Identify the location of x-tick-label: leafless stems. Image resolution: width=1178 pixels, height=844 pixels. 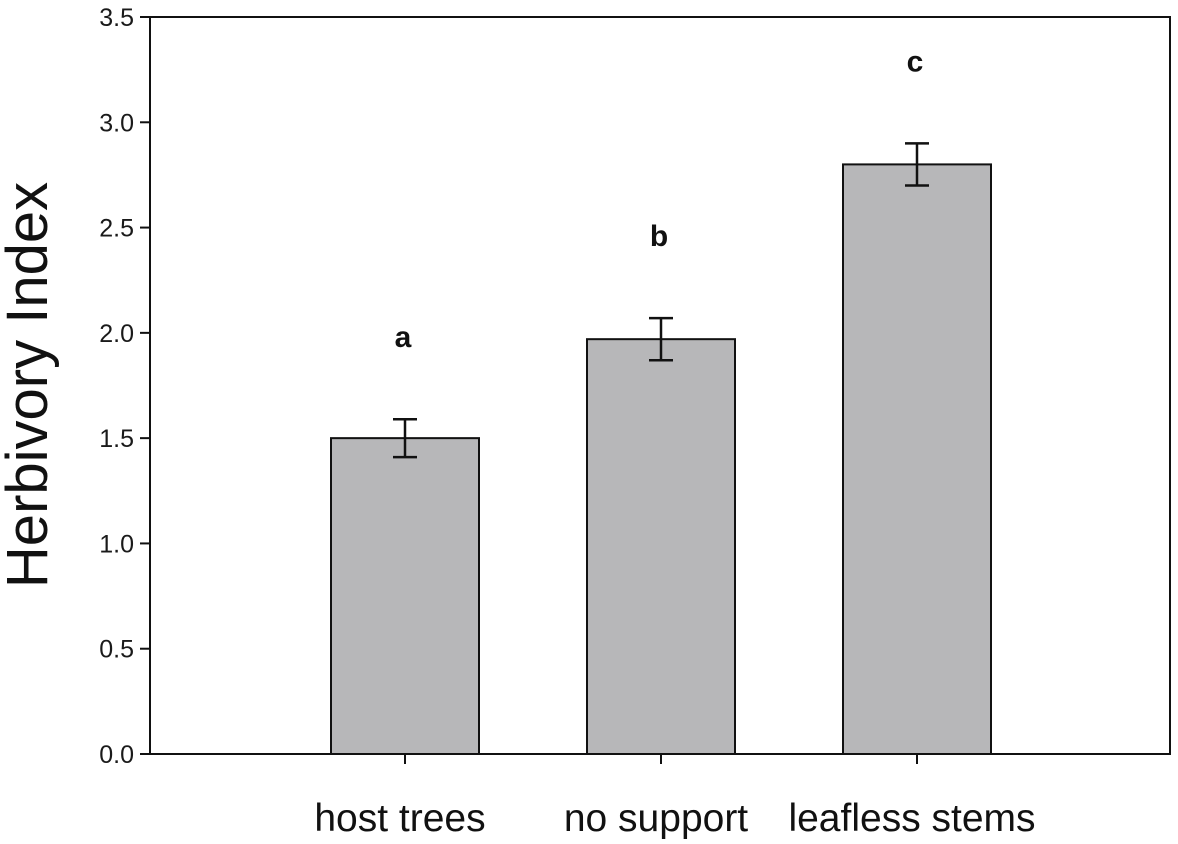
(911, 818).